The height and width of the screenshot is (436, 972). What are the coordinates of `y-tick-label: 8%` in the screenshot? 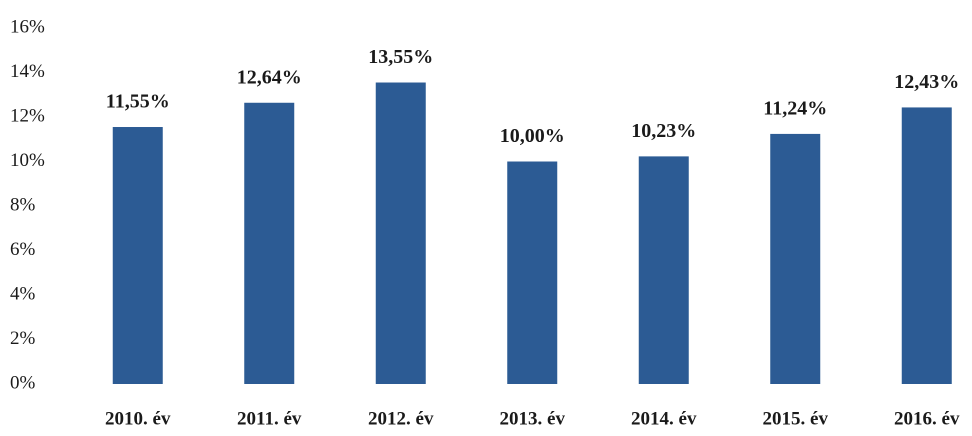 It's located at (23, 204).